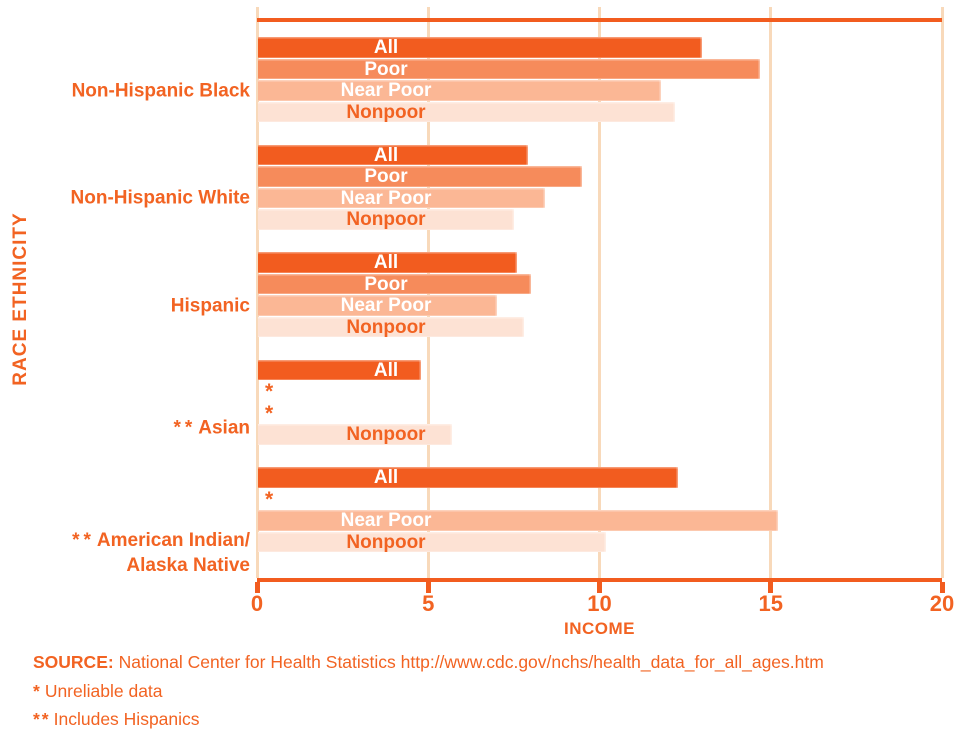 Image resolution: width=980 pixels, height=738 pixels. What do you see at coordinates (160, 198) in the screenshot?
I see `group-label-line: Non-Hispanic White` at bounding box center [160, 198].